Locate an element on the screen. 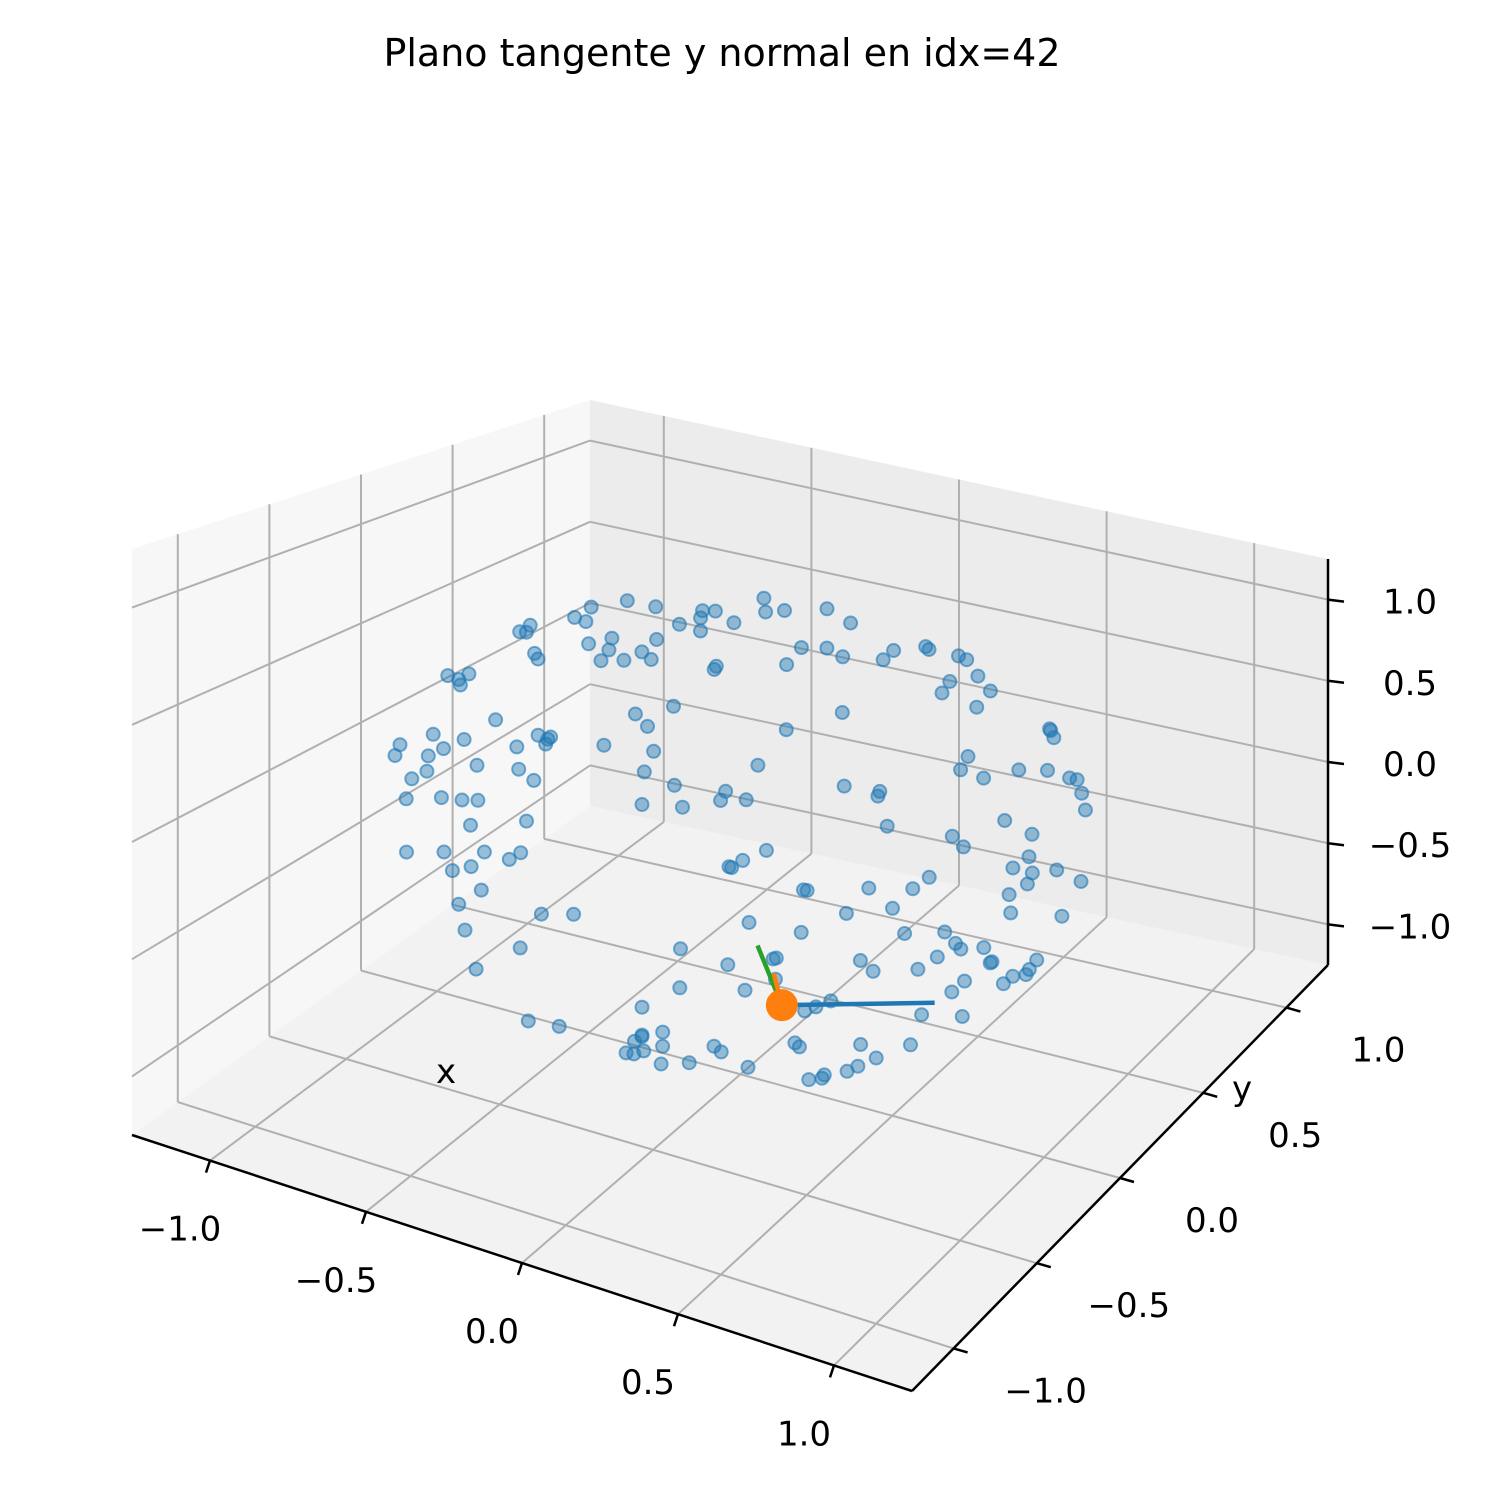  x-tick-label: 0.5 is located at coordinates (648, 1383).